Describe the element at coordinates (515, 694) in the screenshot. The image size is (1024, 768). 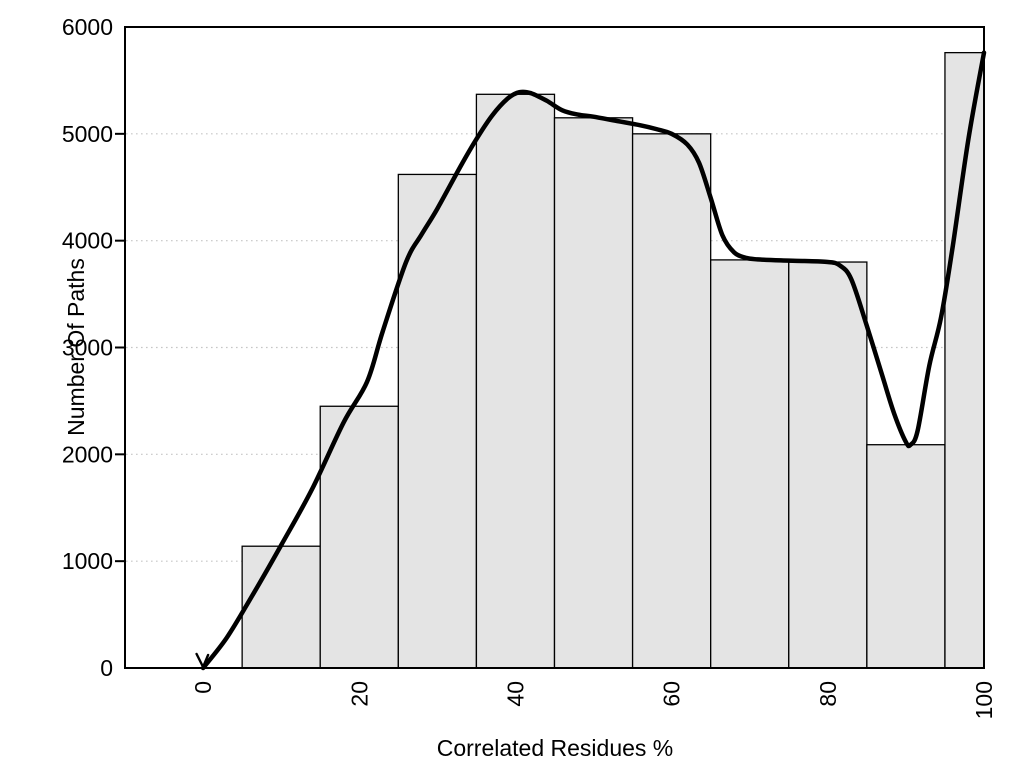
I see `x-tick-label: 40` at that location.